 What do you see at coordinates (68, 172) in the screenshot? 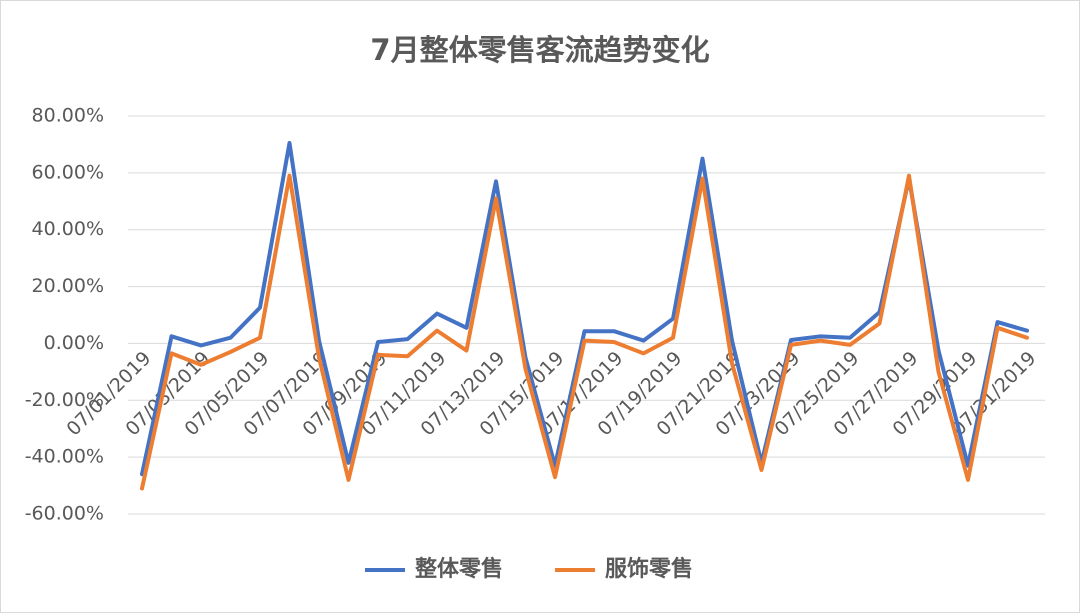
I see `y-tick-label: 60.00%` at bounding box center [68, 172].